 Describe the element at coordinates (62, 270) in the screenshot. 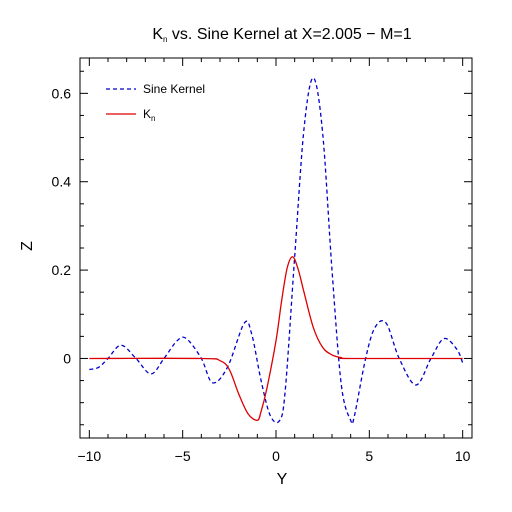

I see `y-tick-label: 0.2` at that location.